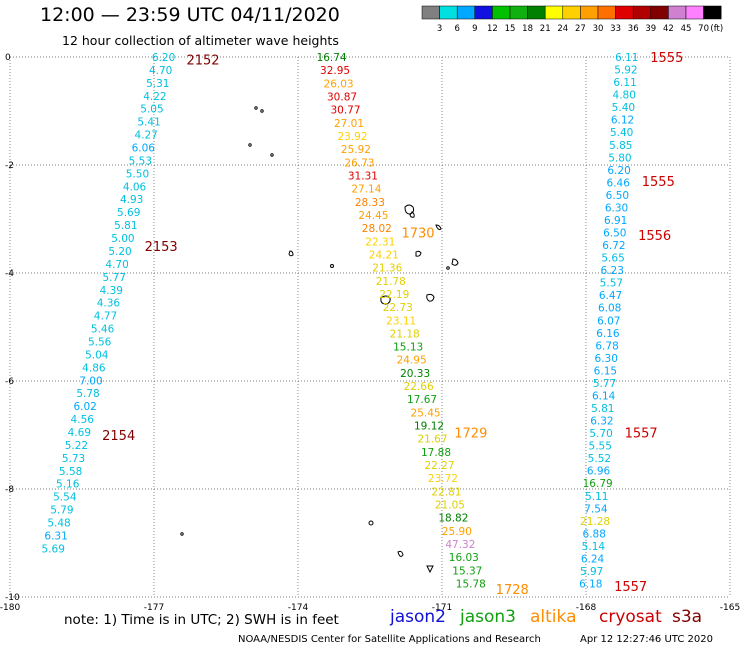  I want to click on credit-timestamp: Apr 12 12:27:46 UTC 2020, so click(646, 639).